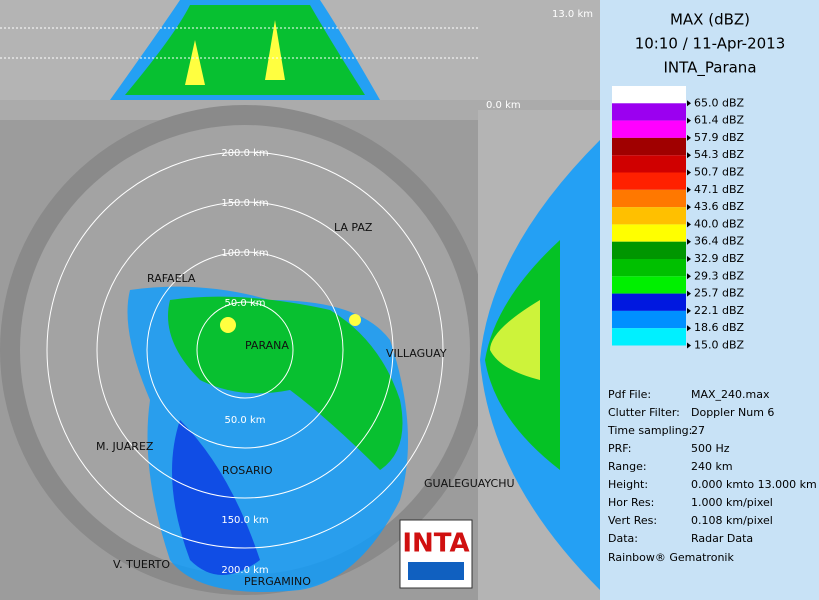 This screenshot has height=600, width=819. I want to click on footer: Rainbow® Gematronik, so click(671, 557).